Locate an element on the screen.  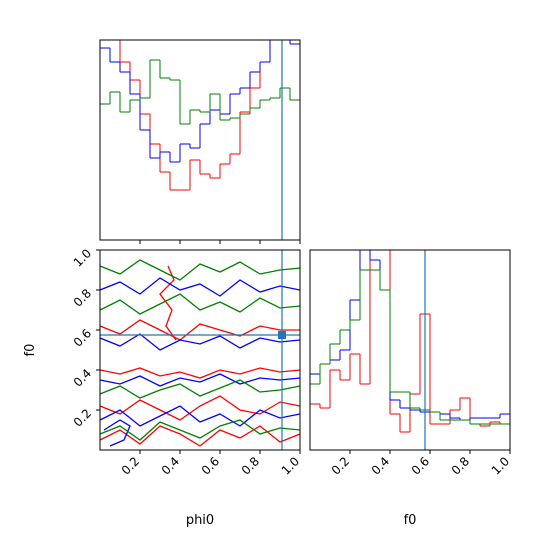
x-axis-label: f0 is located at coordinates (410, 520).